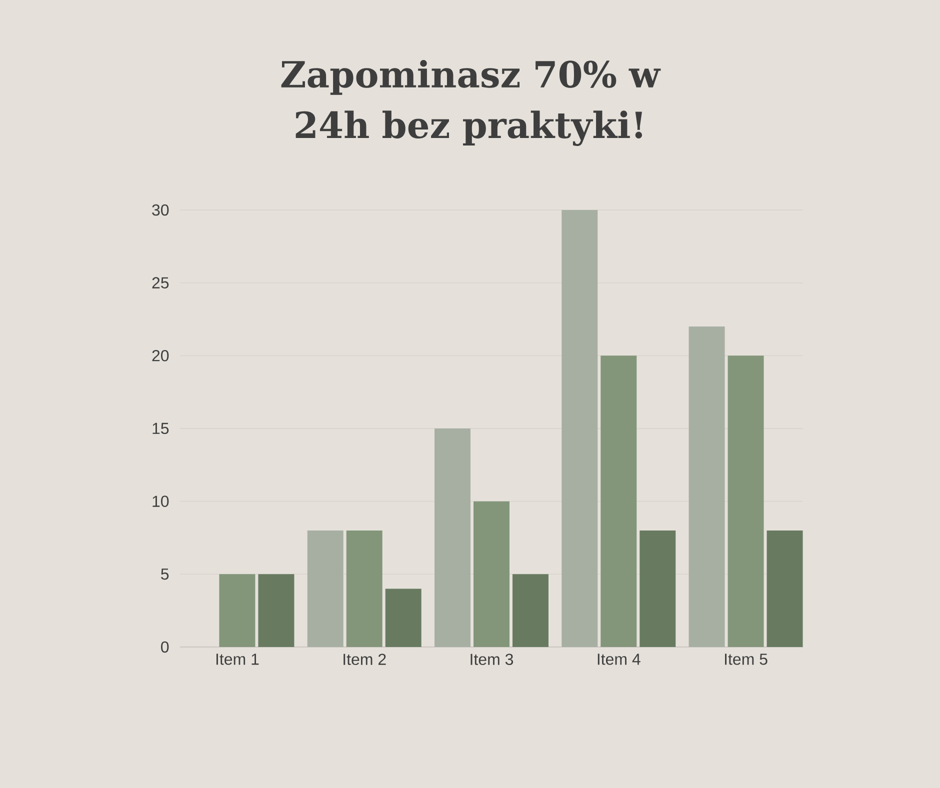 Image resolution: width=940 pixels, height=788 pixels. Describe the element at coordinates (160, 501) in the screenshot. I see `y-tick-label: 10` at that location.